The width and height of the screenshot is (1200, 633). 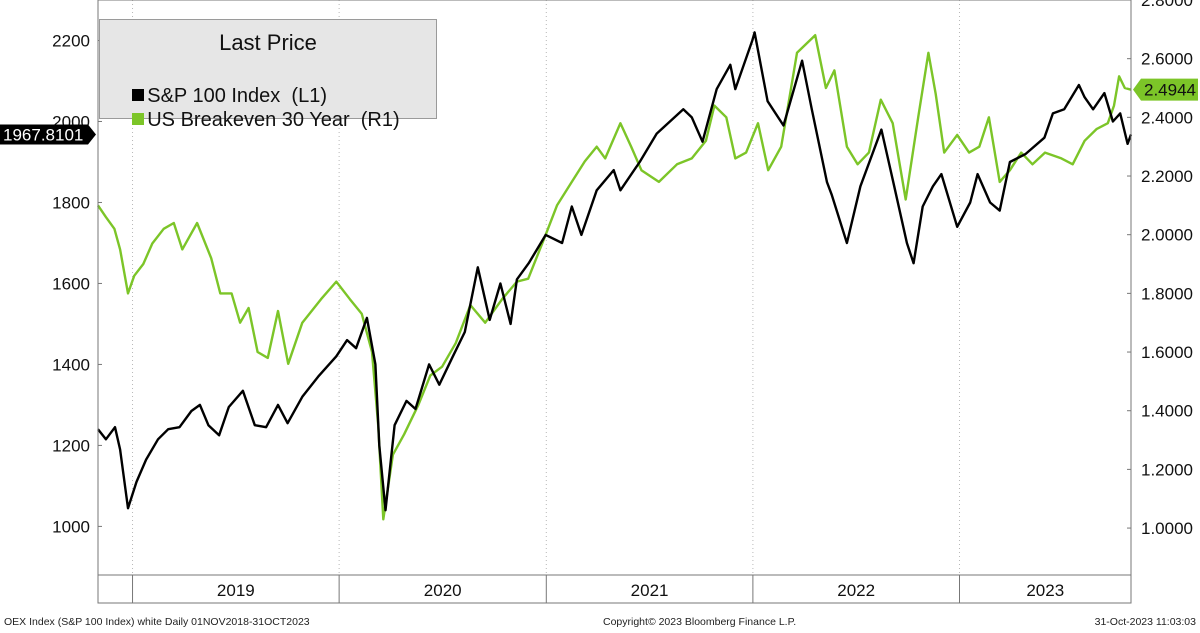 What do you see at coordinates (71, 40) in the screenshot?
I see `y-left-tick-label: 2200` at bounding box center [71, 40].